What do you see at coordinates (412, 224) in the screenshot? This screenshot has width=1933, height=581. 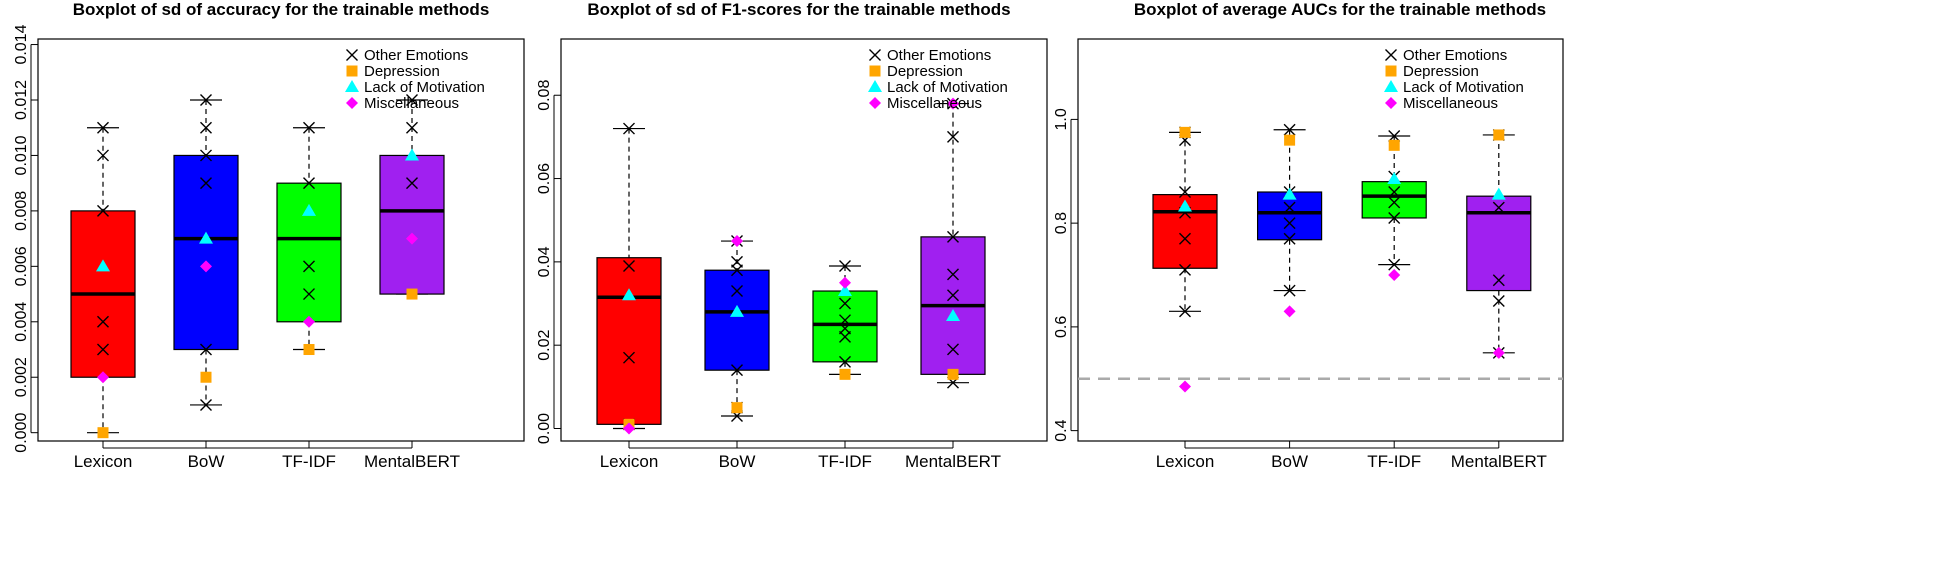 I see `box-iqr` at bounding box center [412, 224].